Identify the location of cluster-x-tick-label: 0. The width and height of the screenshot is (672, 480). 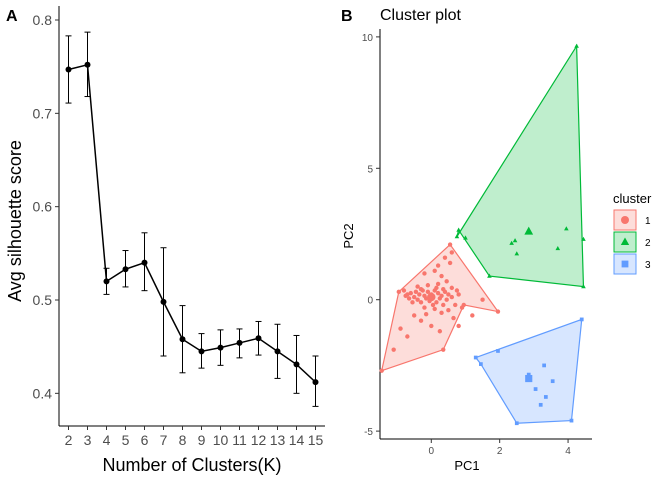
(432, 451).